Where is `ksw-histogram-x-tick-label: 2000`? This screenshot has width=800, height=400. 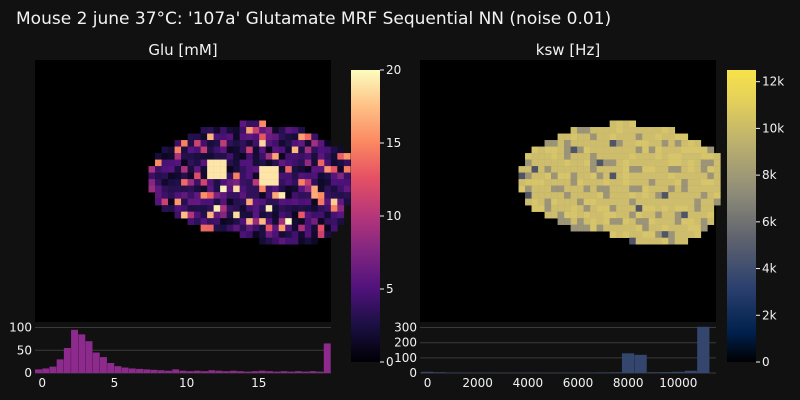
ksw-histogram-x-tick-label: 2000 is located at coordinates (477, 383).